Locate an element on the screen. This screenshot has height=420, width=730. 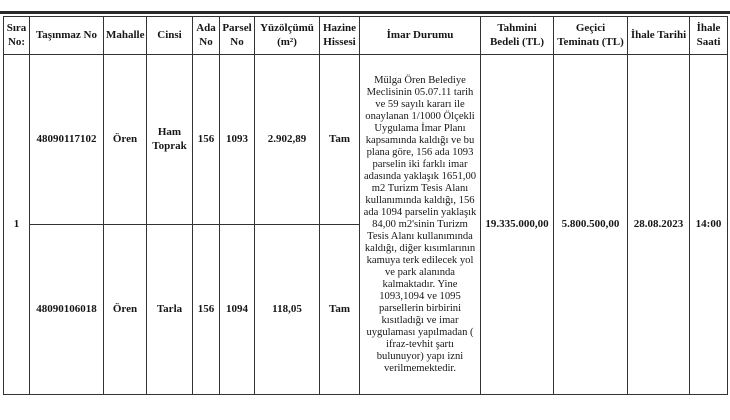
header-cinsi: Cinsi is located at coordinates (169, 35).